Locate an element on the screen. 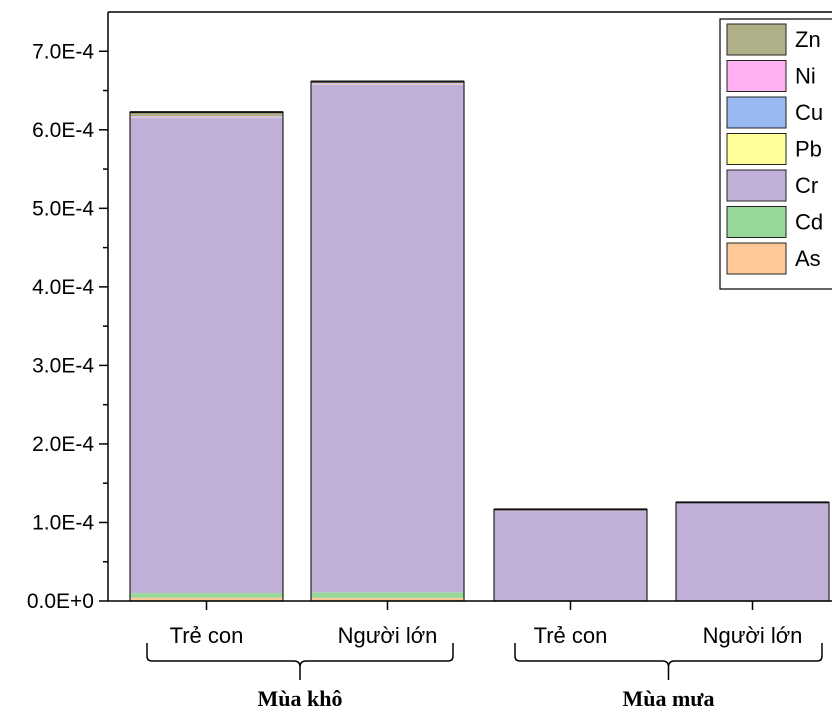 The image size is (832, 715). y-tick-label: 3.0E-4 is located at coordinates (63, 365).